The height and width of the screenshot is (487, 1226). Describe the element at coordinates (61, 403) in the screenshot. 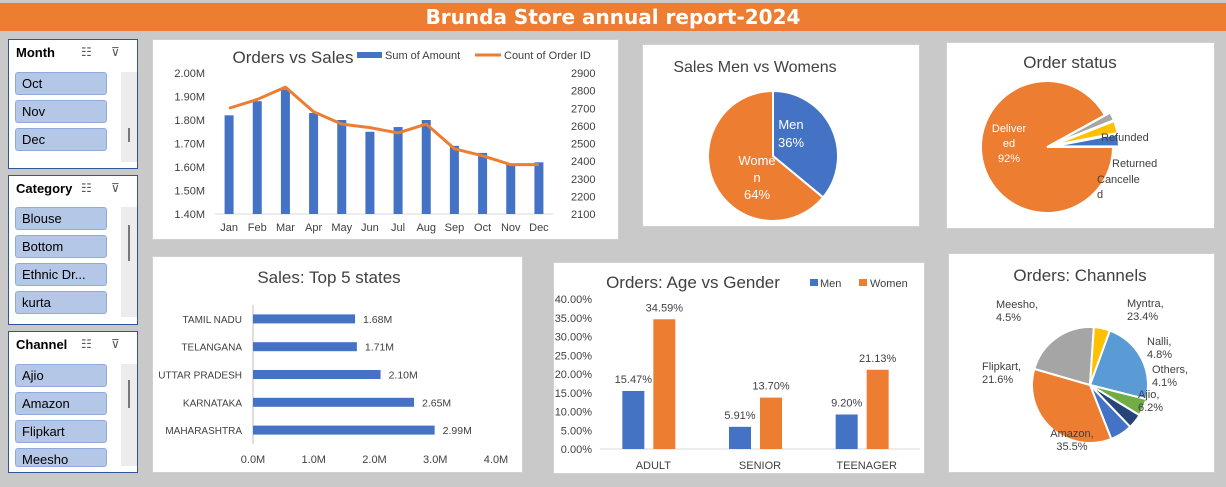

I see `channel-item-amazon: Amazon` at that location.